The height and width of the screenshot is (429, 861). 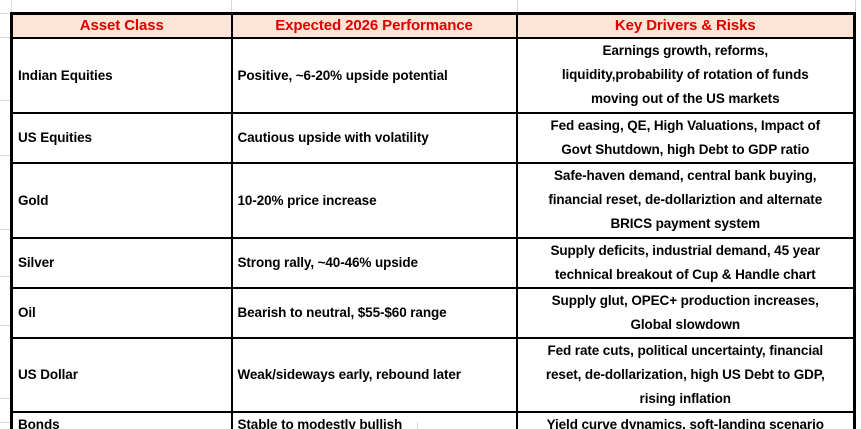 What do you see at coordinates (374, 25) in the screenshot?
I see `header-cell-expected-performance: Expected 2026 Performance` at bounding box center [374, 25].